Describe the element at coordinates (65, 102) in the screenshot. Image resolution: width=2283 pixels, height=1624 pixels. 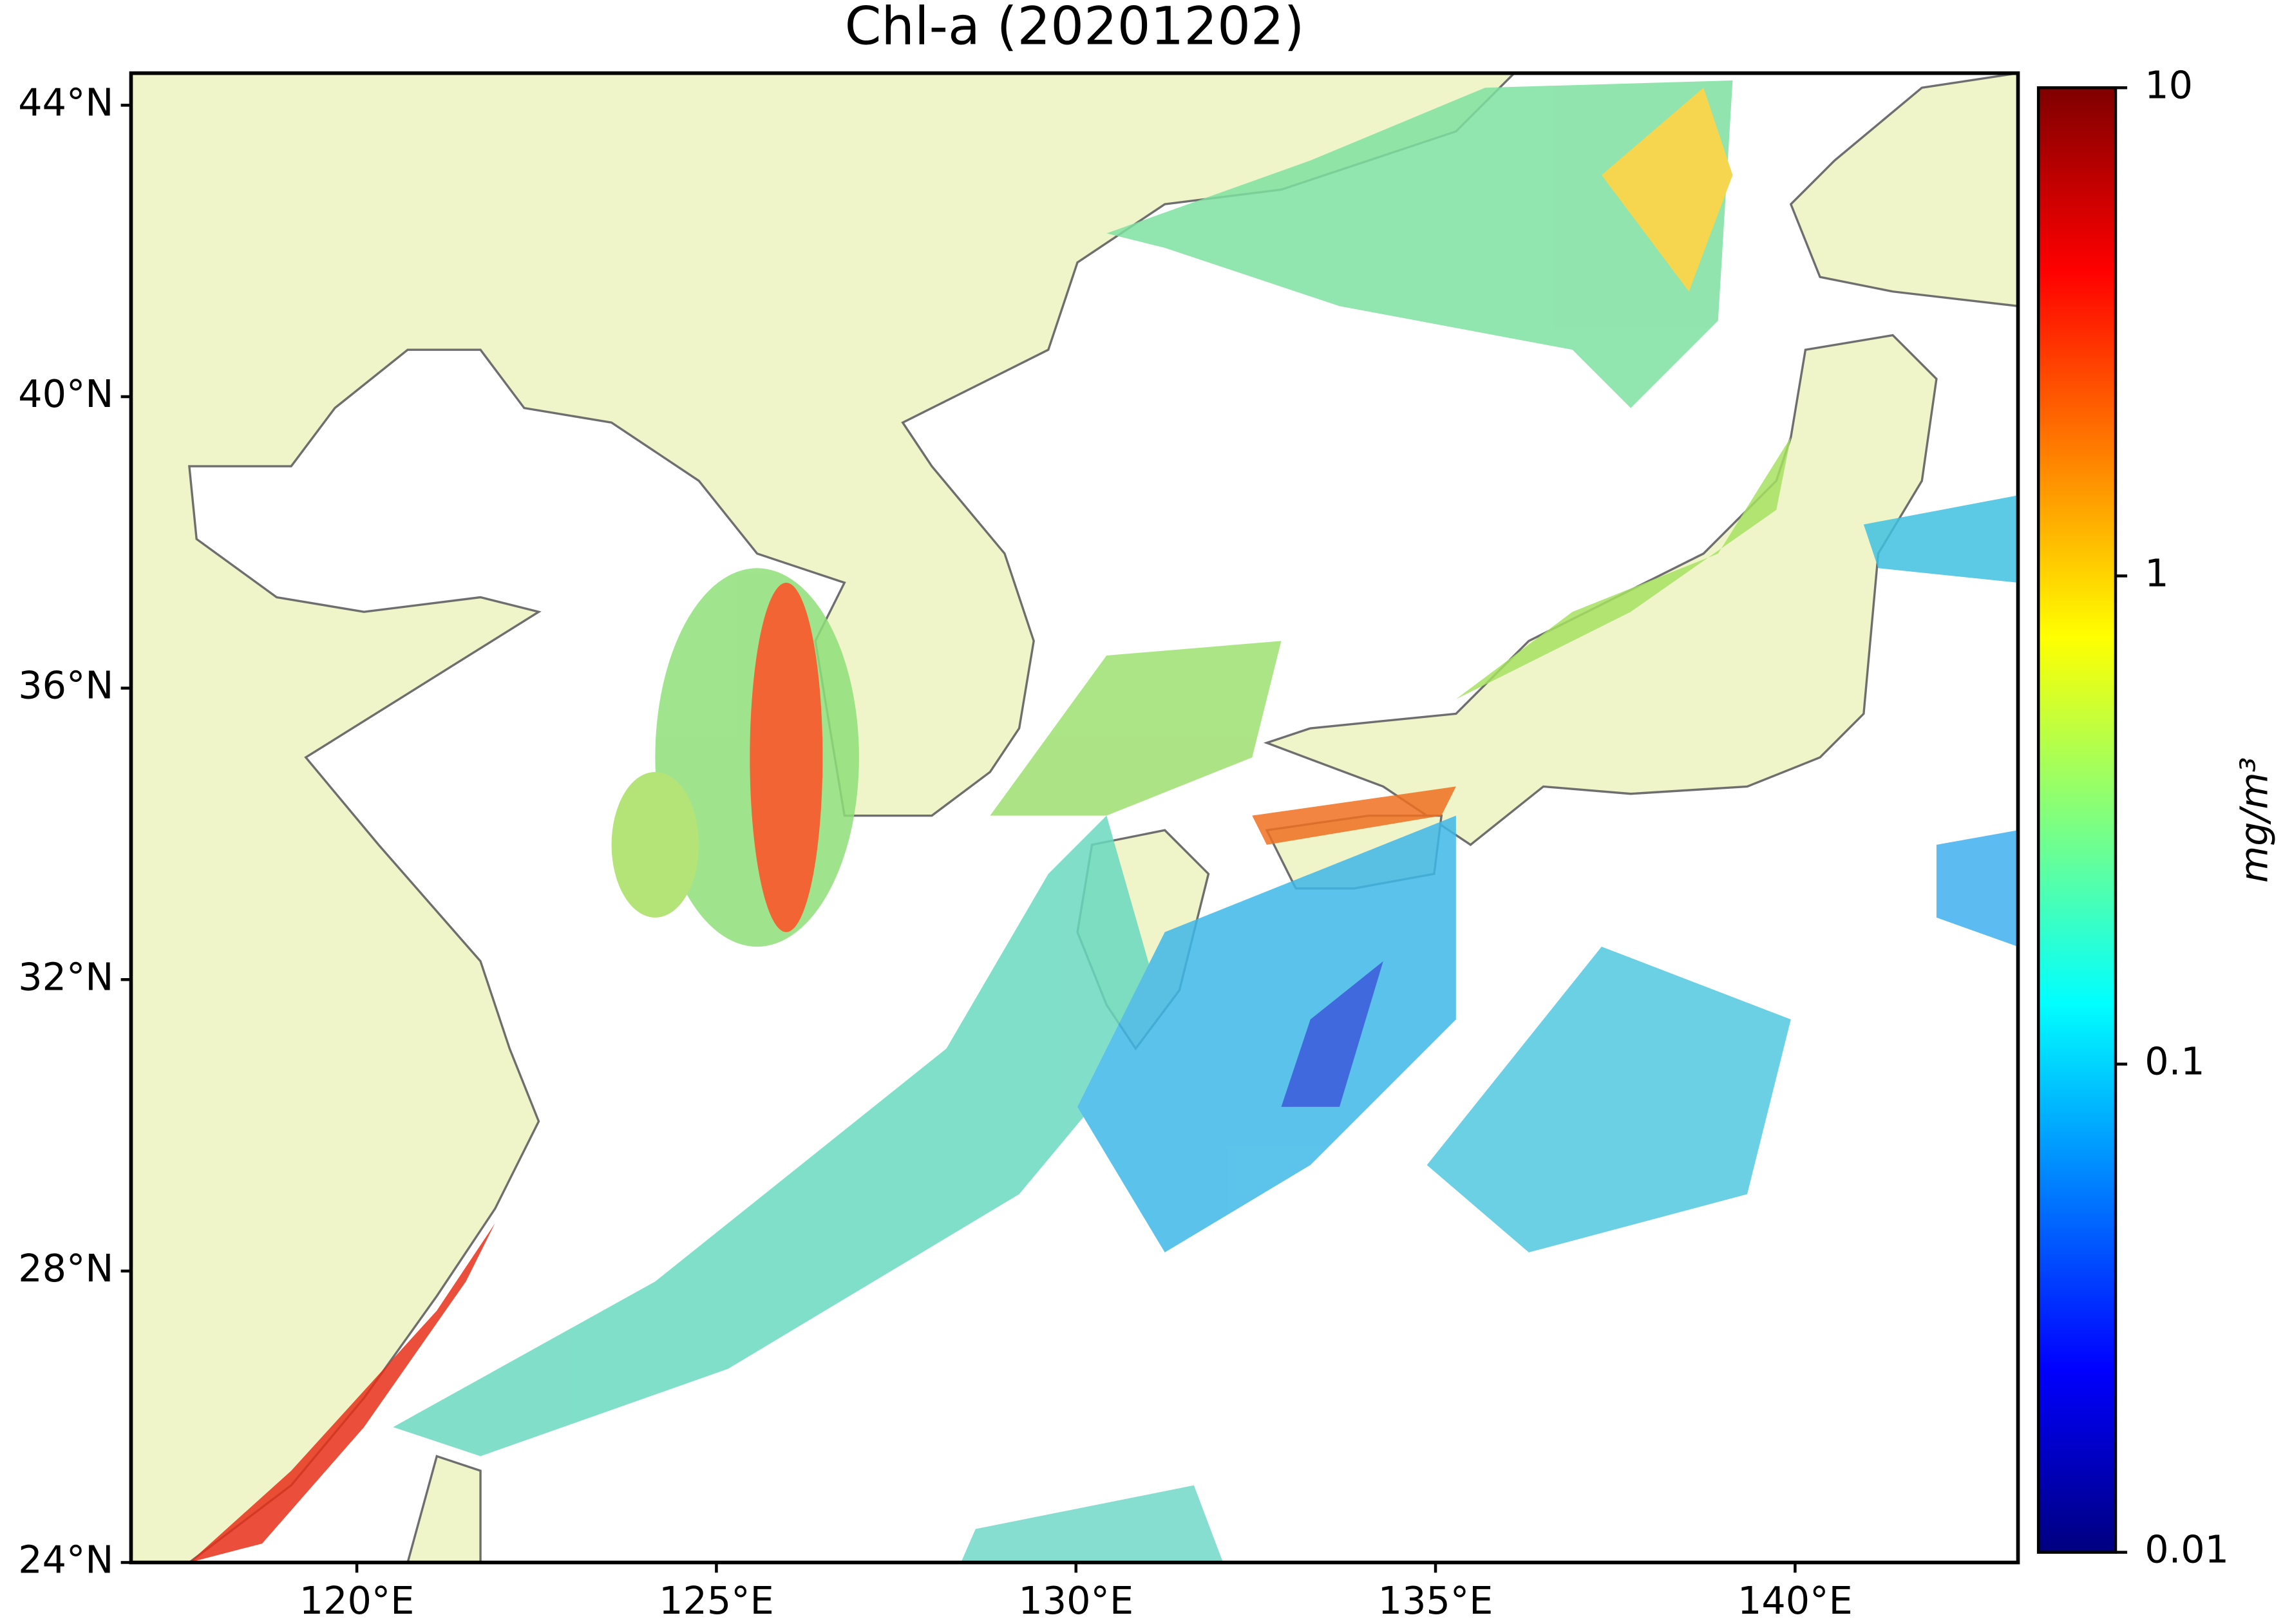
I see `y-tick-label: 44°N` at that location.